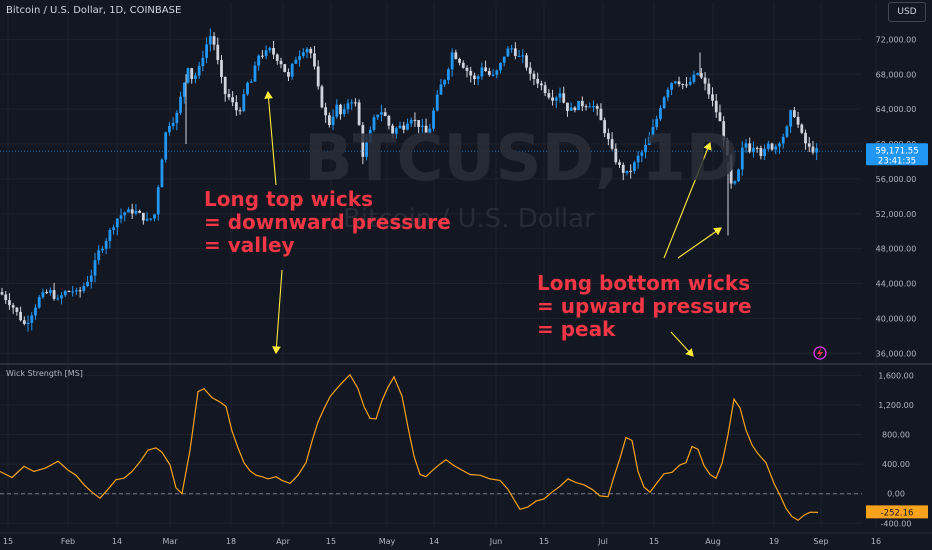 The width and height of the screenshot is (932, 550). Describe the element at coordinates (897, 161) in the screenshot. I see `countdown-label: 23:41:35` at that location.